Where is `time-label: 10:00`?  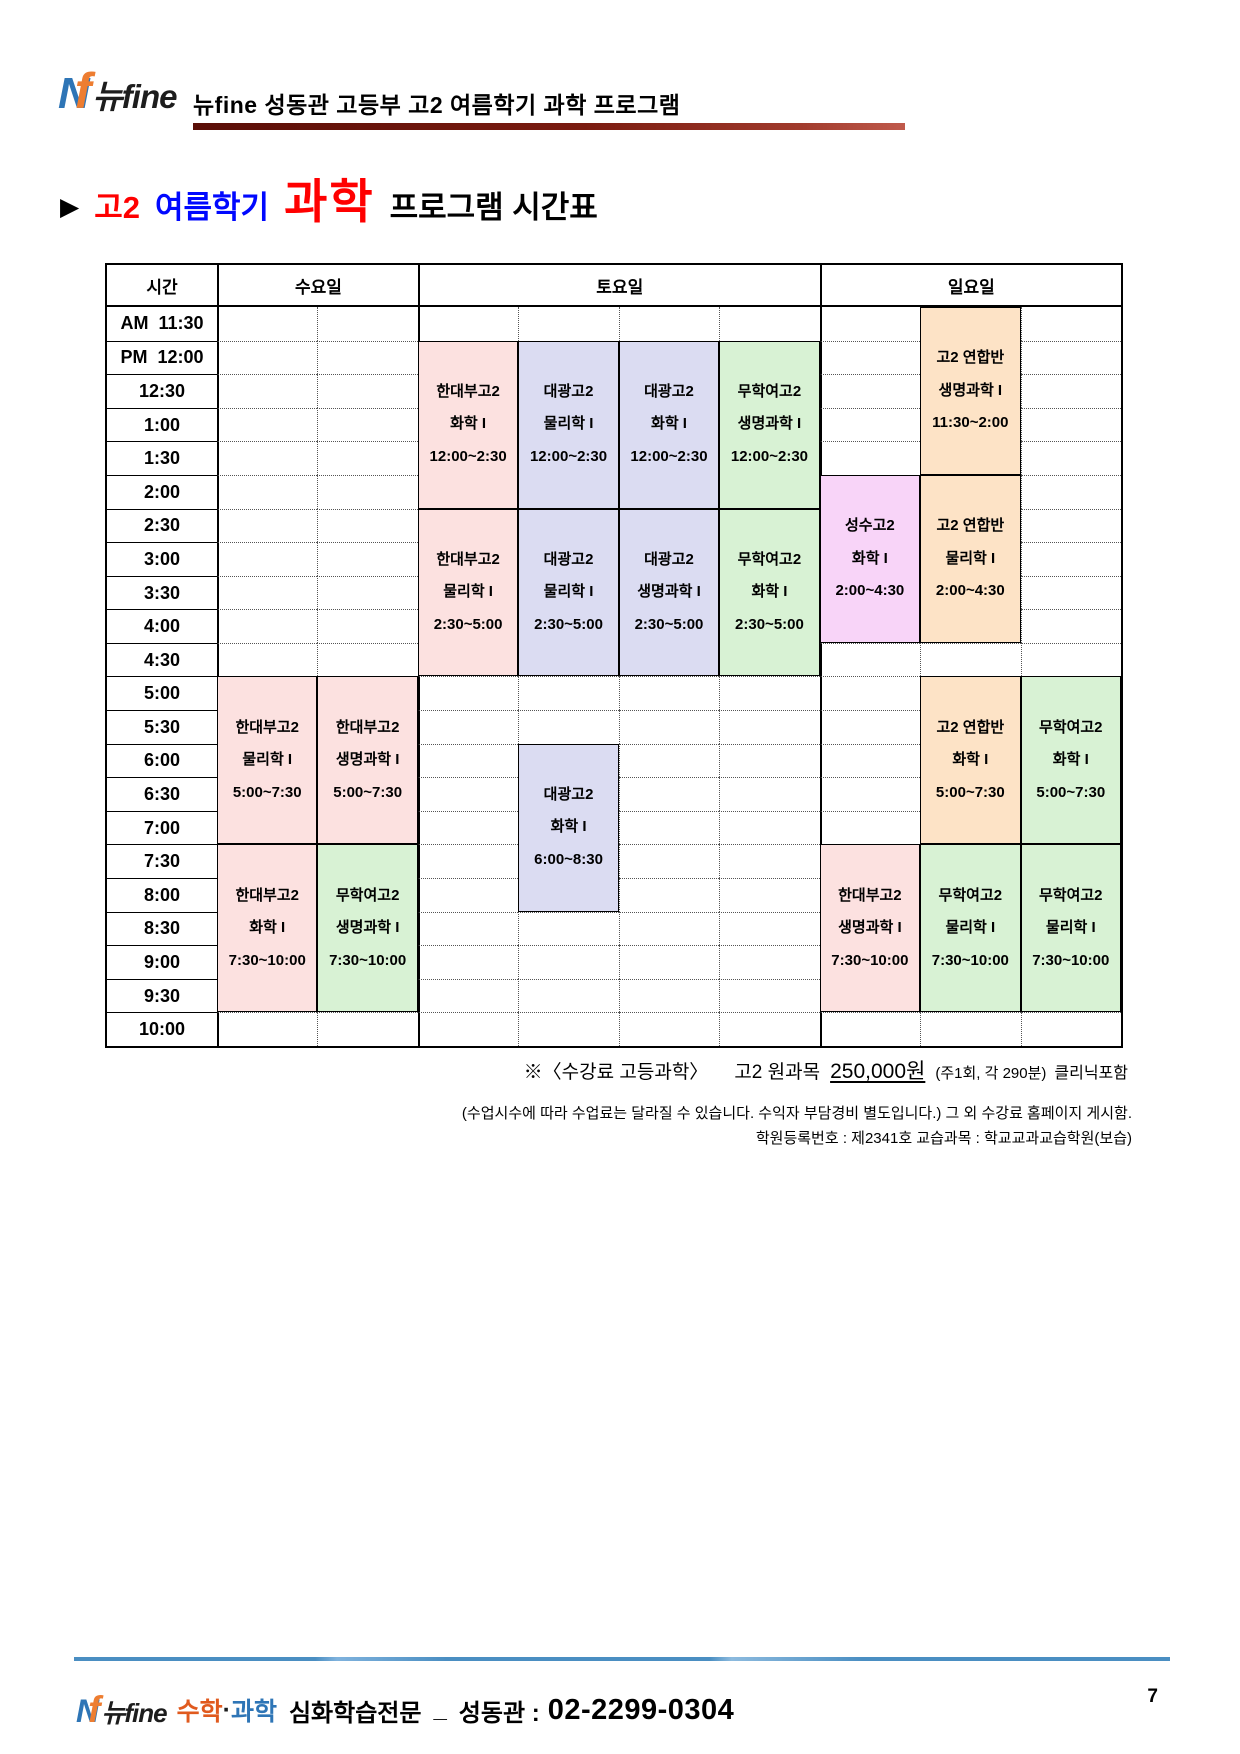 time-label: 10:00 is located at coordinates (162, 1029).